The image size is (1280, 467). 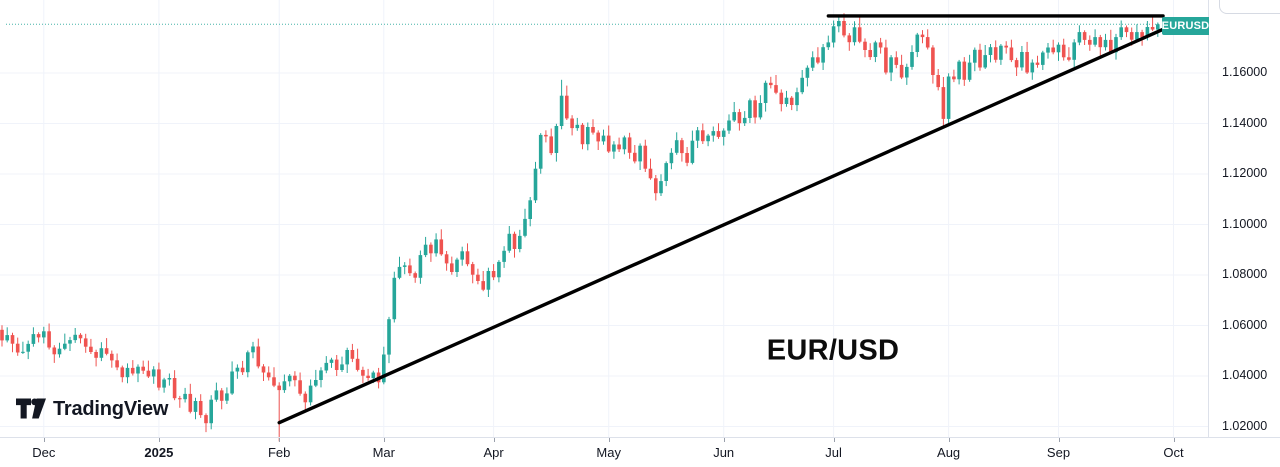 I want to click on x-axis-label: Mar, so click(x=383, y=452).